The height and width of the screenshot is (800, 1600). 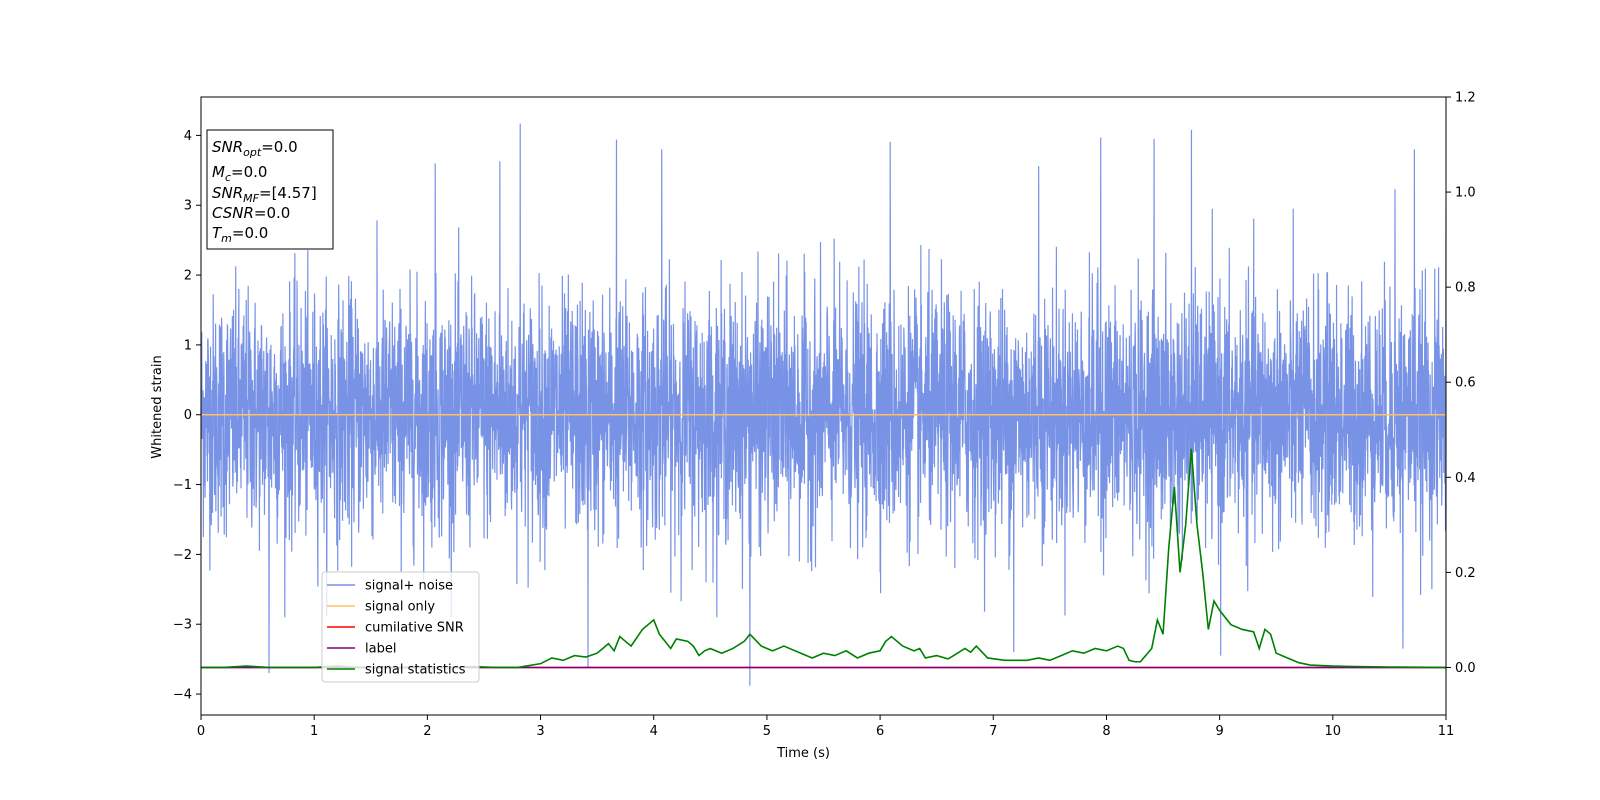 What do you see at coordinates (240, 234) in the screenshot?
I see `annotation-line: Tm=0.0` at bounding box center [240, 234].